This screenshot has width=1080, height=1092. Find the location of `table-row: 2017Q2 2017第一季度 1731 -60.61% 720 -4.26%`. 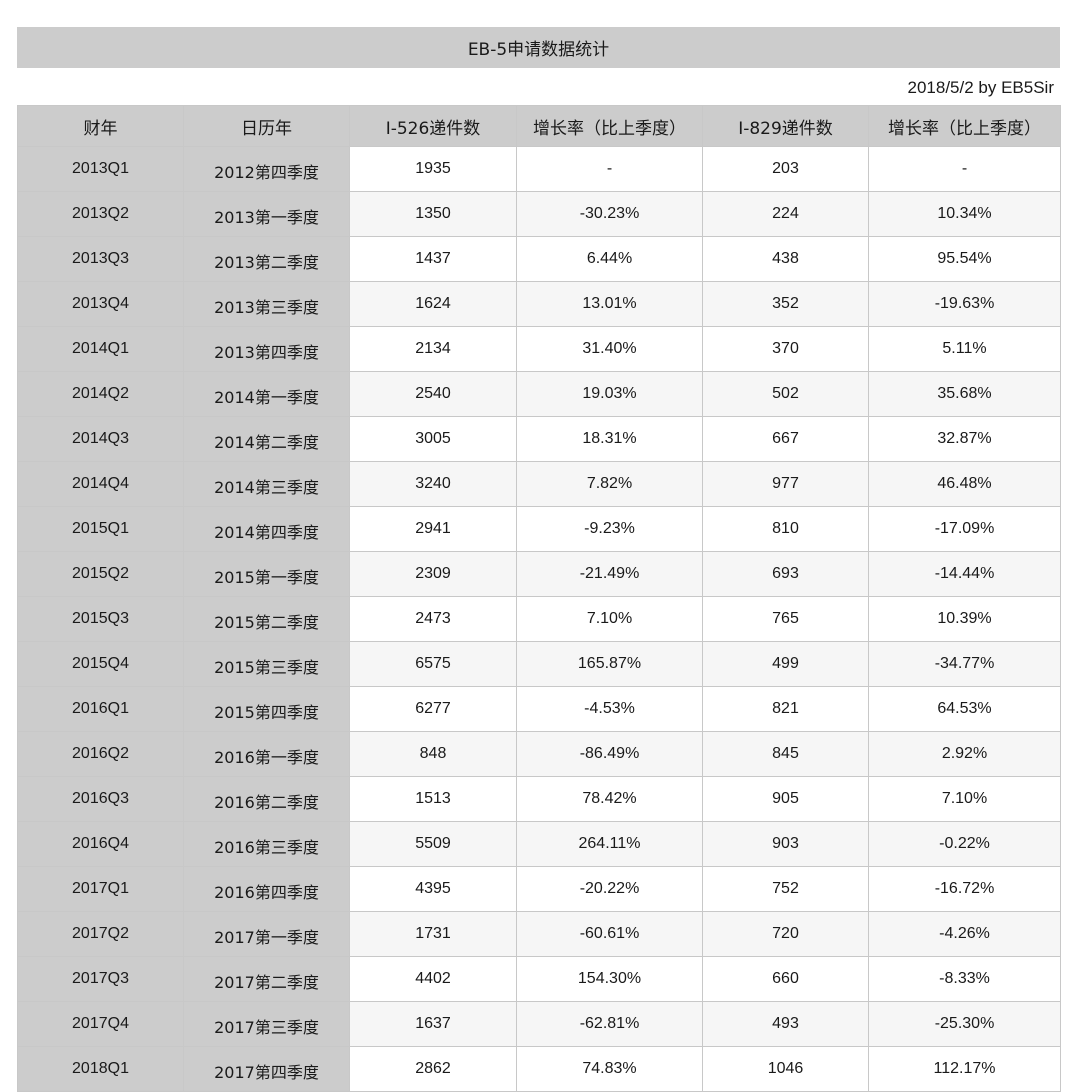

table-row: 2017Q2 2017第一季度 1731 -60.61% 720 -4.26% is located at coordinates (539, 934).